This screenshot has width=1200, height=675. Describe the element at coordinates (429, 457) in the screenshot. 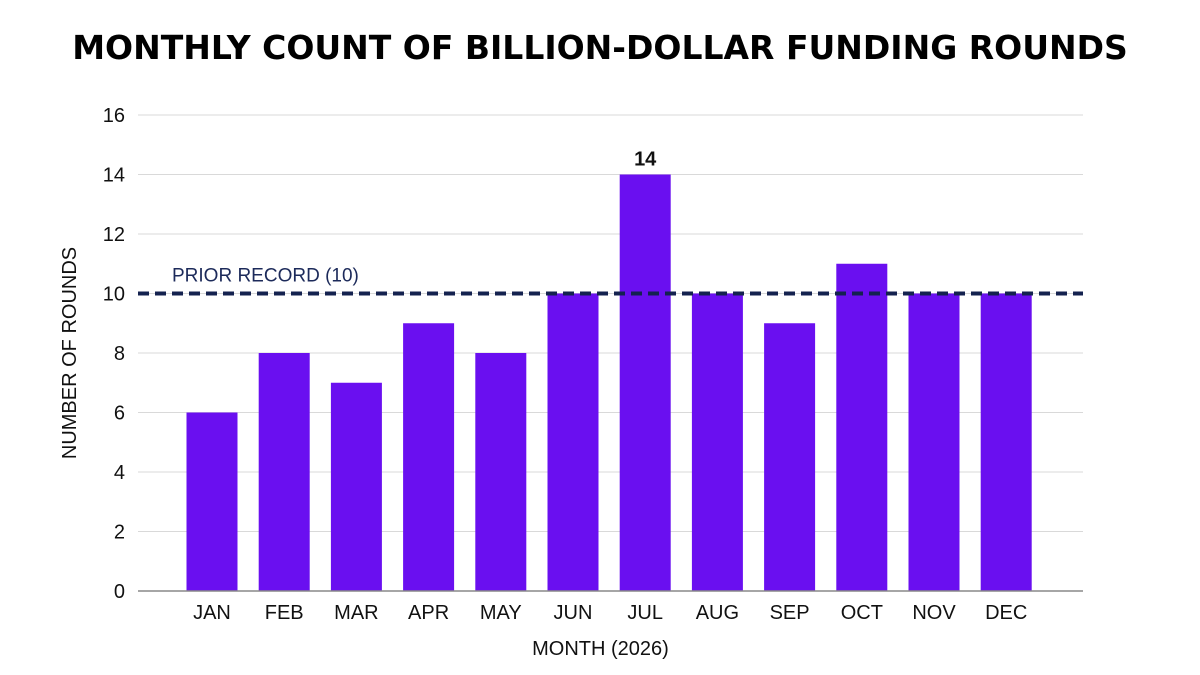

I see `bar-apr` at that location.